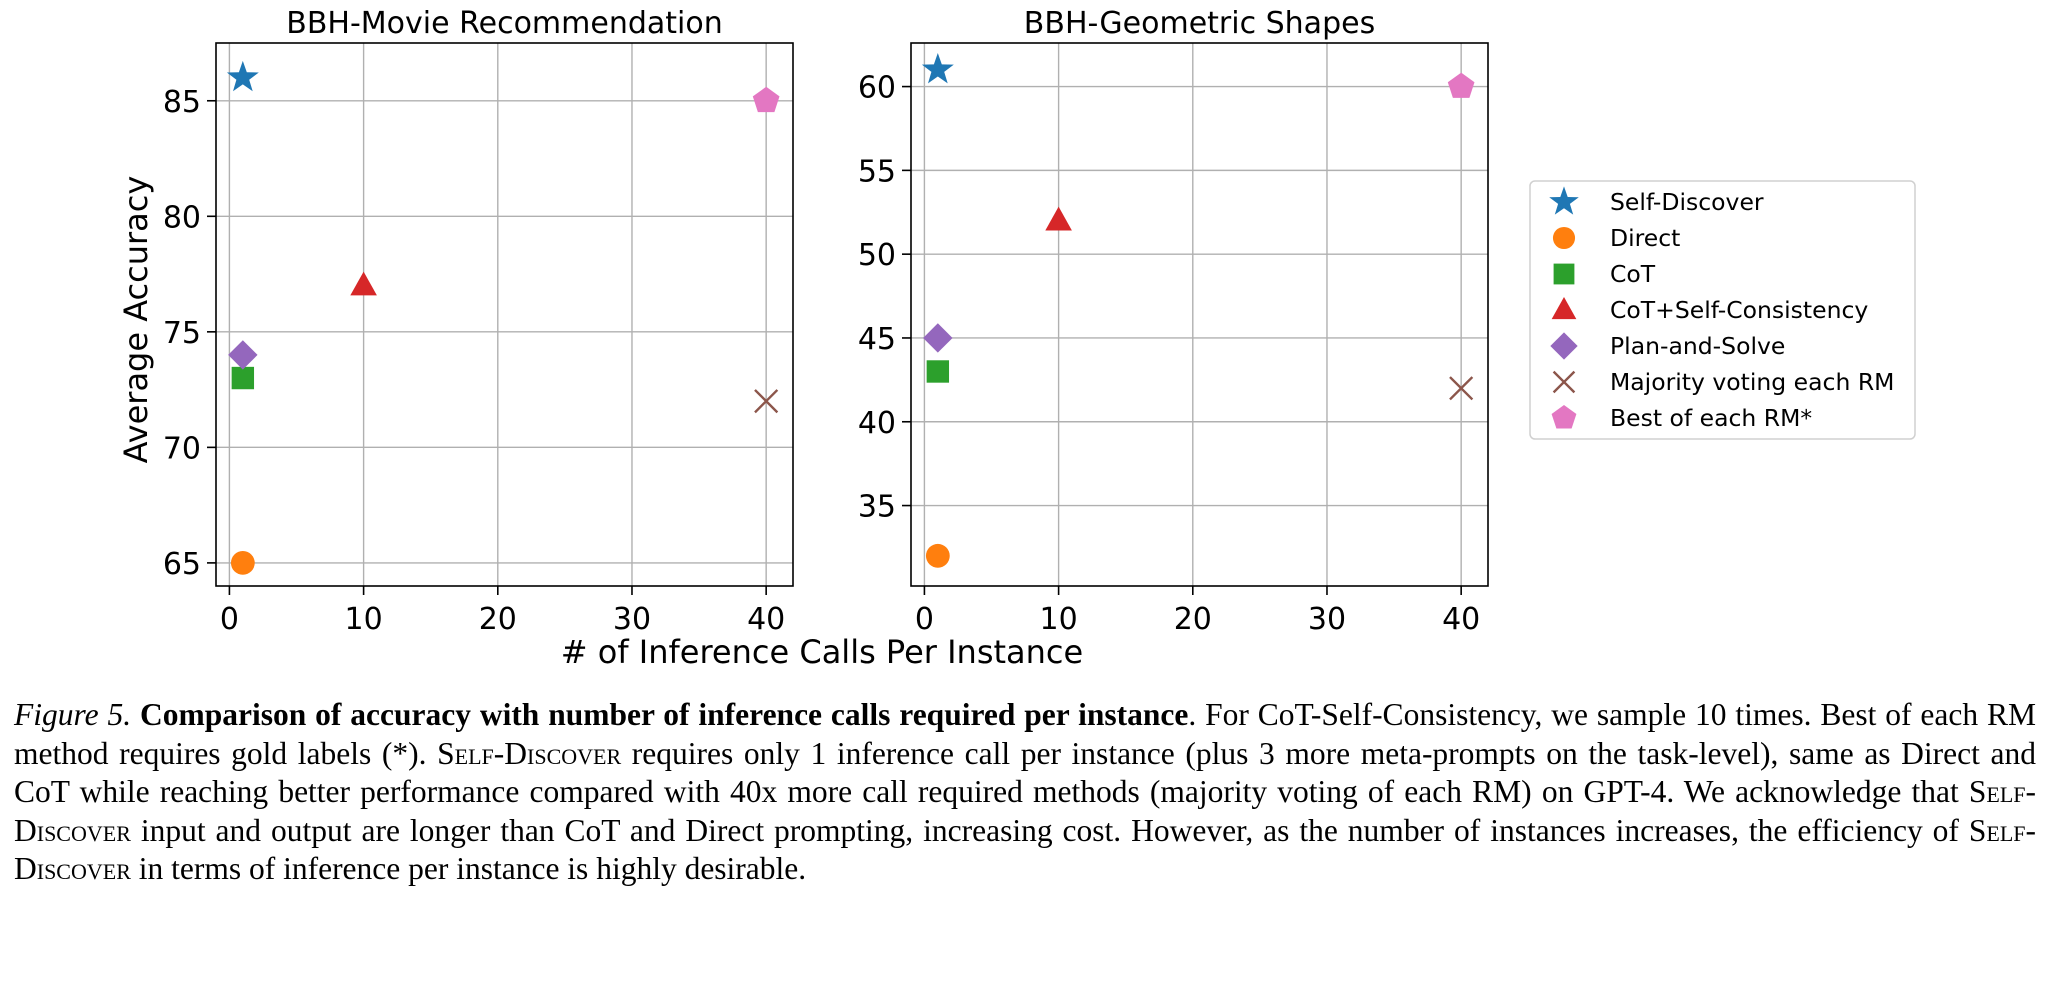 The width and height of the screenshot is (2048, 985). Describe the element at coordinates (136, 320) in the screenshot. I see `y-axis-label: Average Accuracy` at that location.